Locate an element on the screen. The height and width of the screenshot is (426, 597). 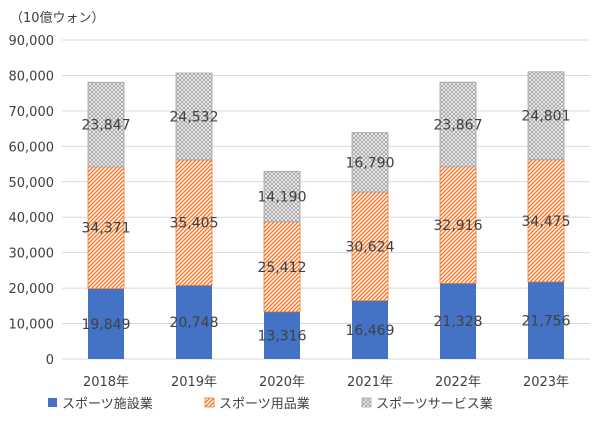
y-tick-label: 70,000 is located at coordinates (32, 112).